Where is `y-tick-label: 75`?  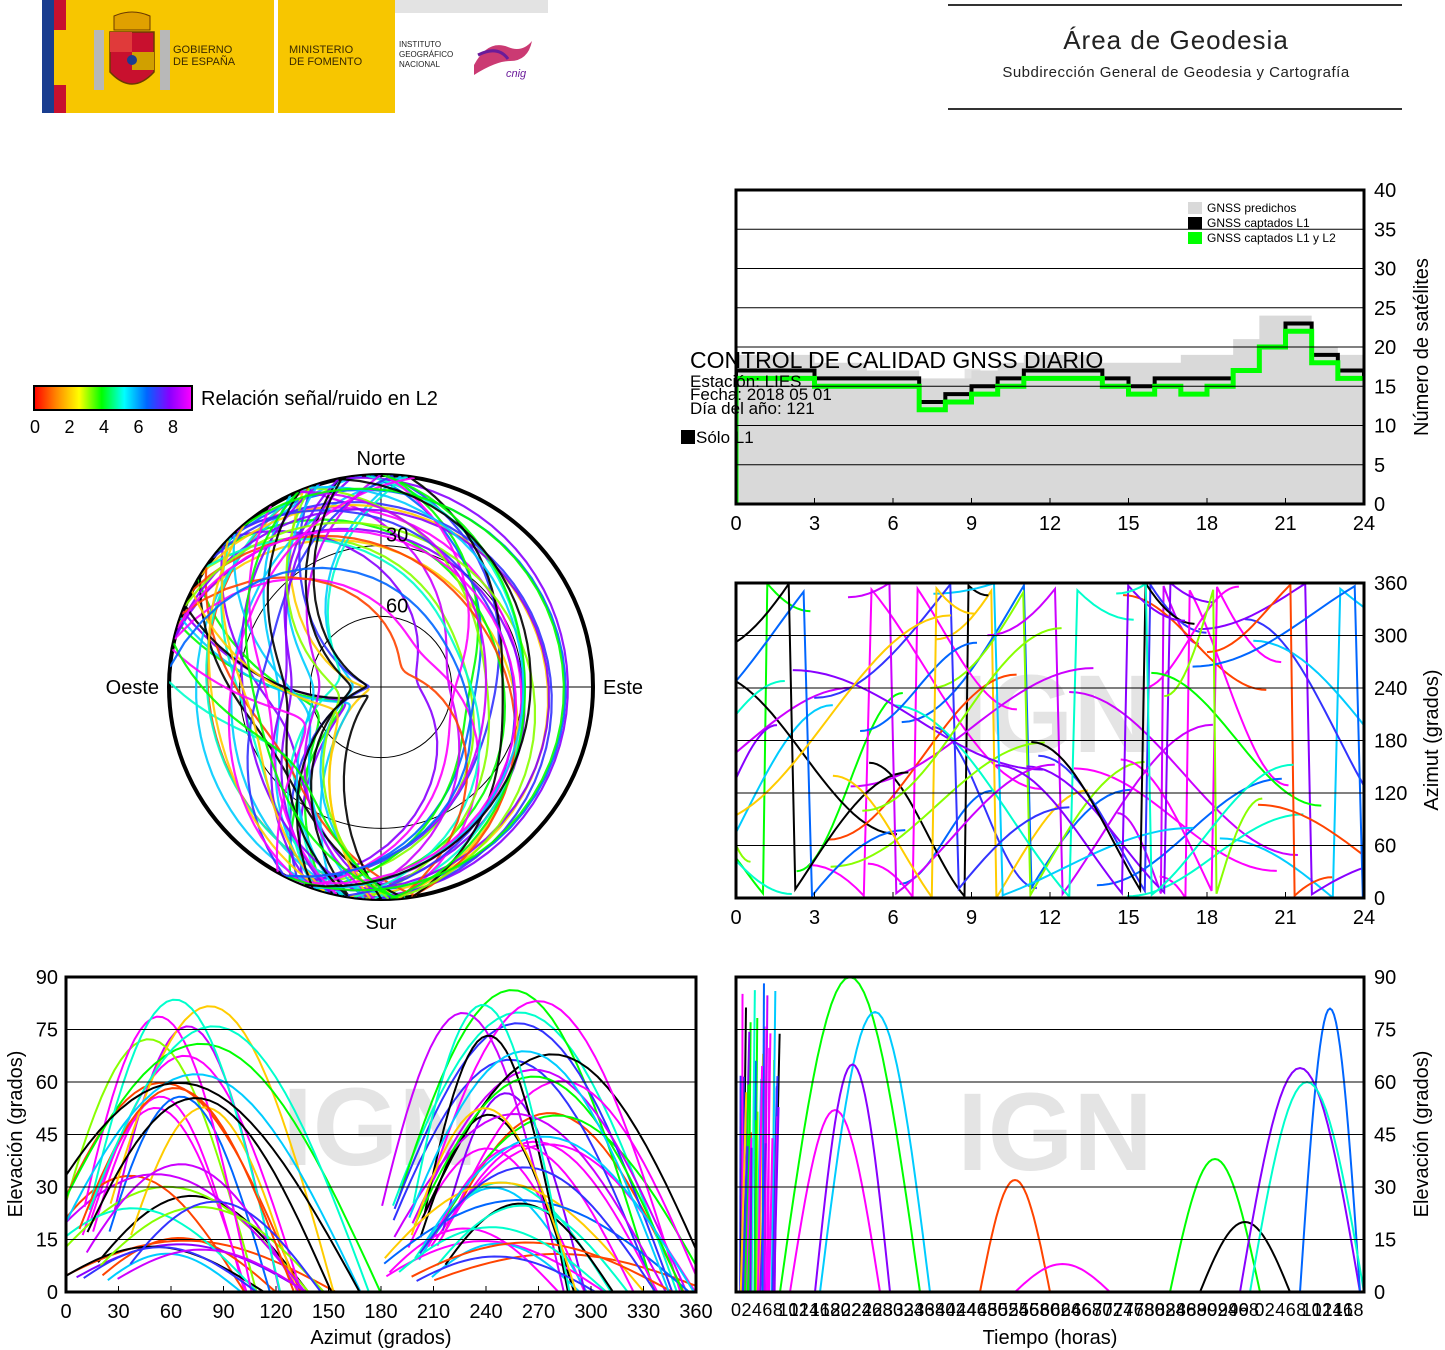
y-tick-label: 75 is located at coordinates (47, 1031).